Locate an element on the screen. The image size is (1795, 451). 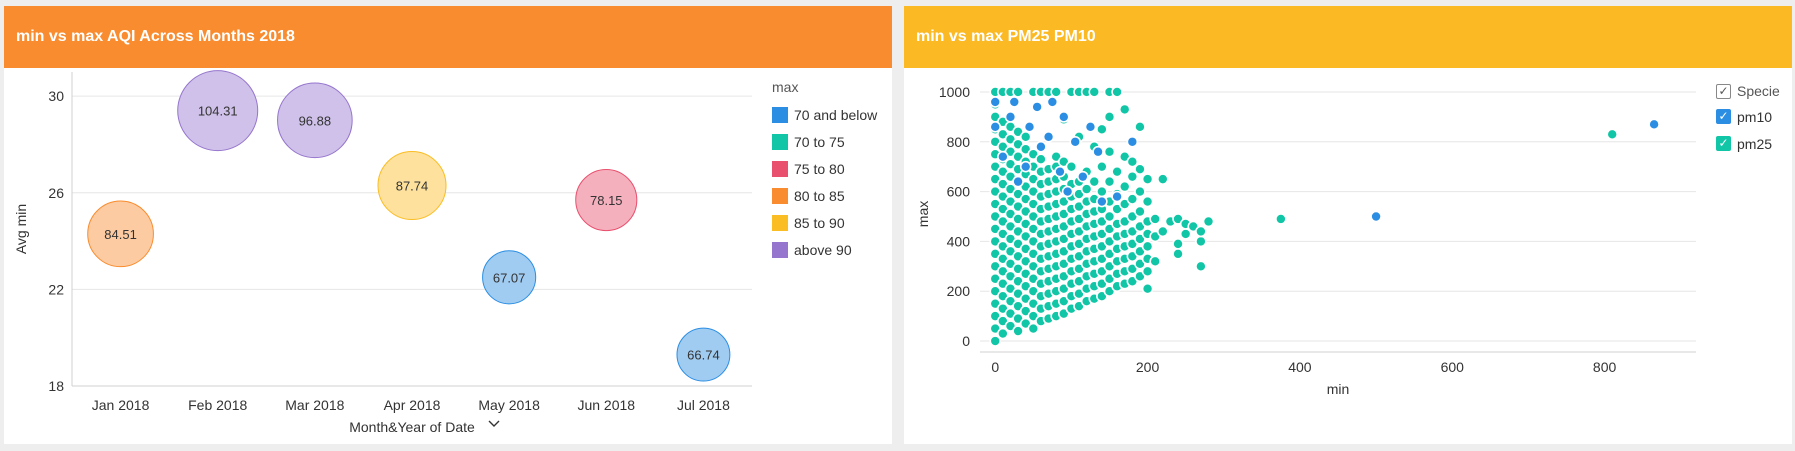
bubble-legend-item: 75 to 80 is located at coordinates (824, 168).